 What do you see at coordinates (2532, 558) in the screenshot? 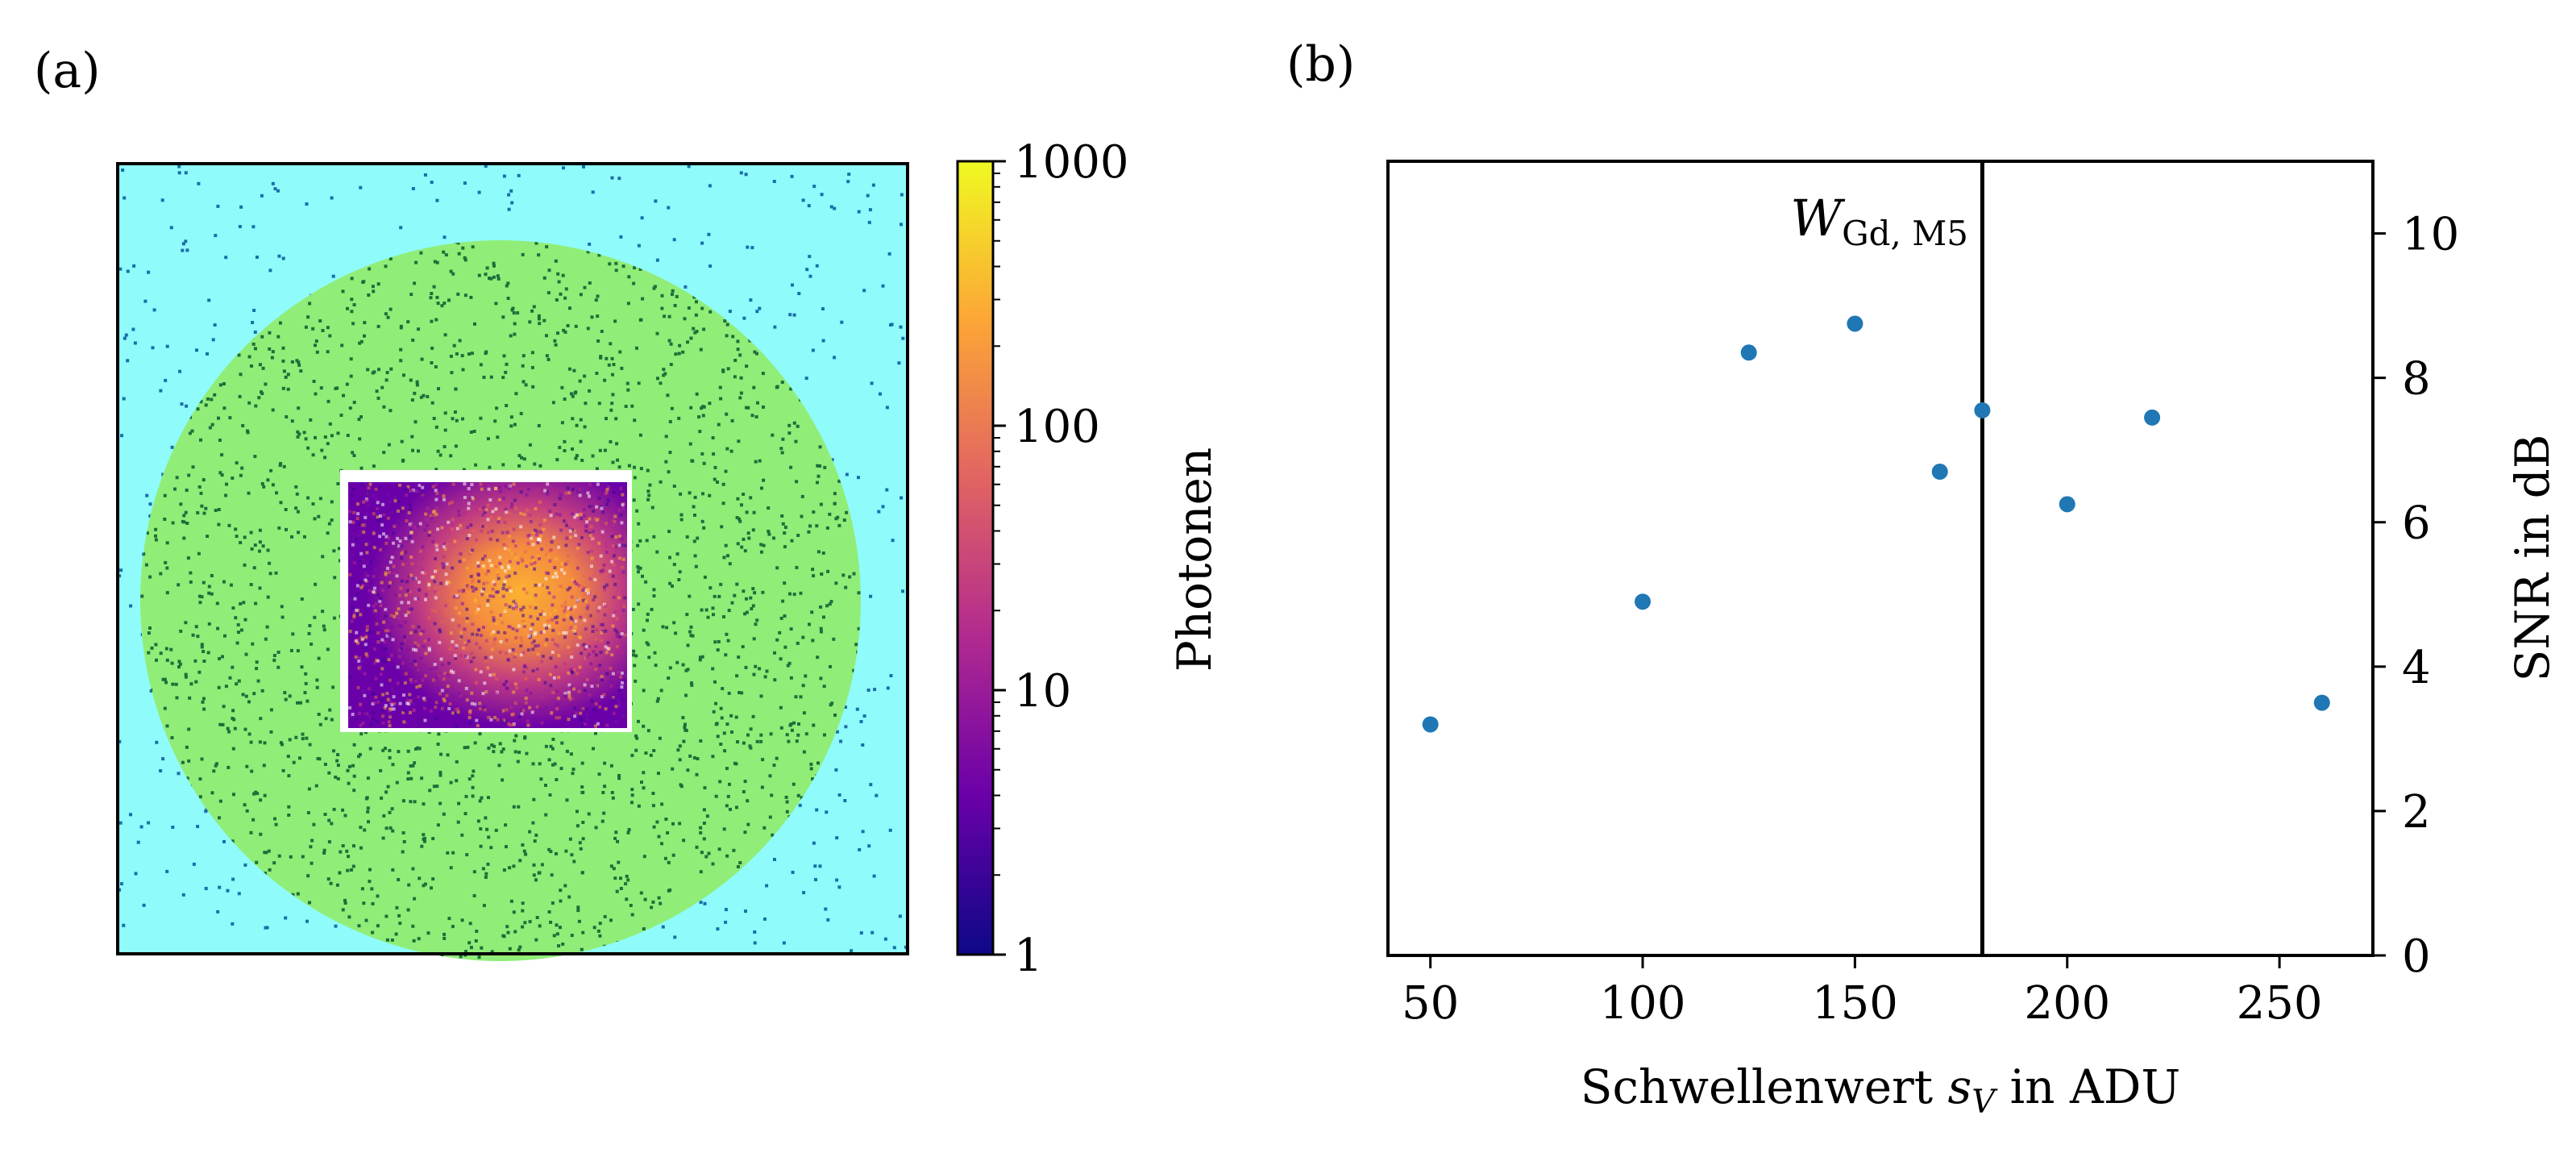
I see `y-axis-label: SNR in dB` at bounding box center [2532, 558].